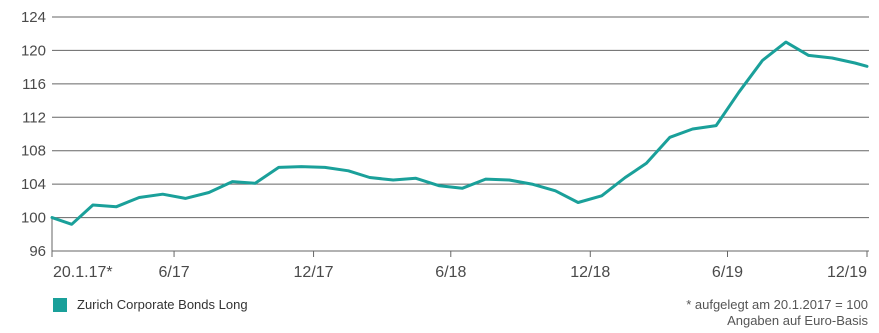 The height and width of the screenshot is (333, 879). What do you see at coordinates (797, 320) in the screenshot?
I see `footnote-currency: Angaben auf Euro-Basis` at bounding box center [797, 320].